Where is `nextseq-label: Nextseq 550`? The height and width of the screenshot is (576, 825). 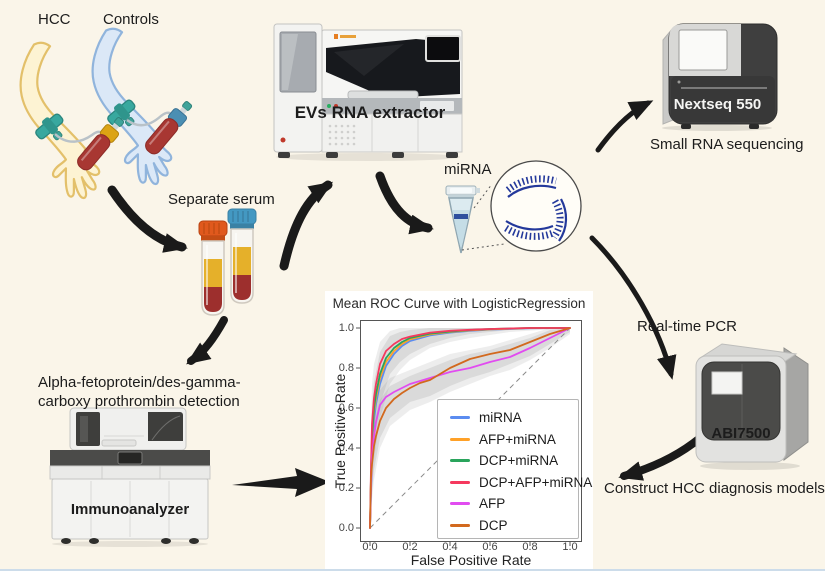 nextseq-label: Nextseq 550 is located at coordinates (717, 104).